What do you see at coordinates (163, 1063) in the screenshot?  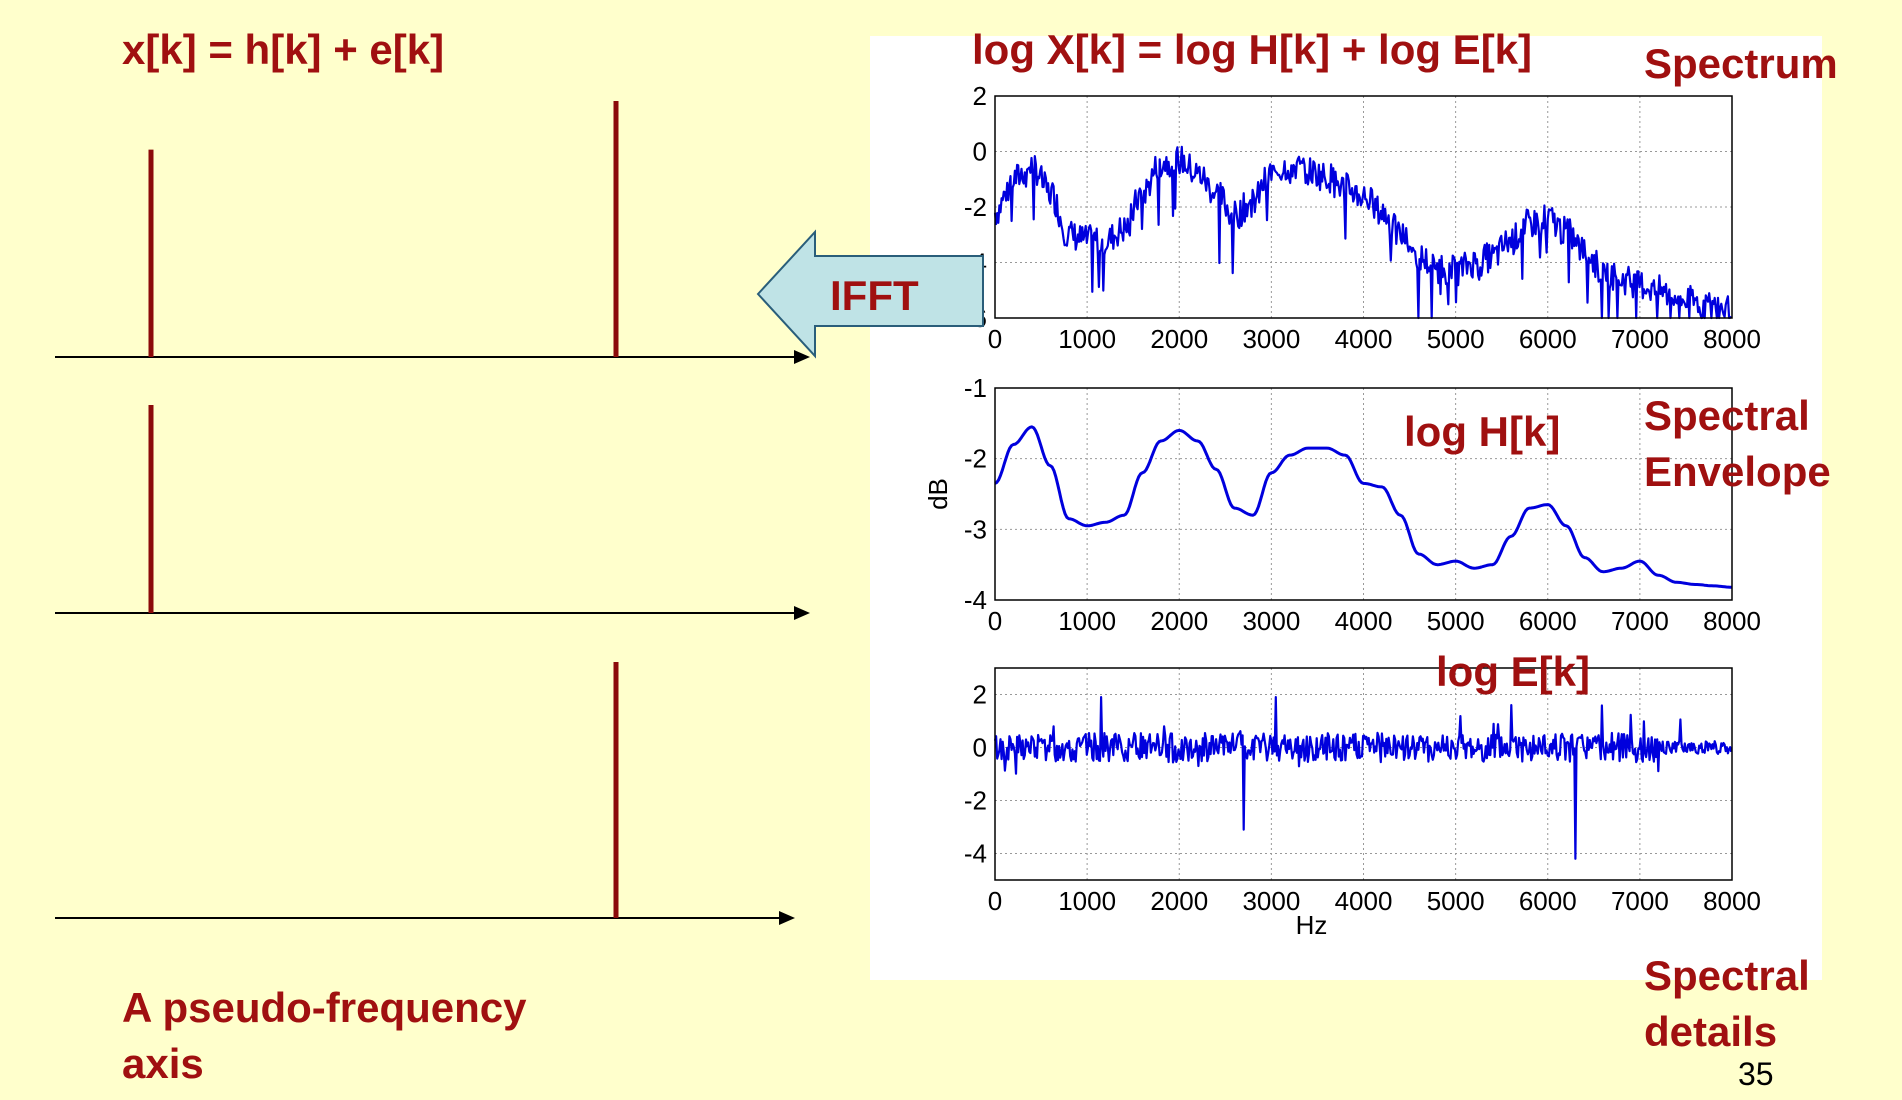 I see `axis-caption-2: axis` at bounding box center [163, 1063].